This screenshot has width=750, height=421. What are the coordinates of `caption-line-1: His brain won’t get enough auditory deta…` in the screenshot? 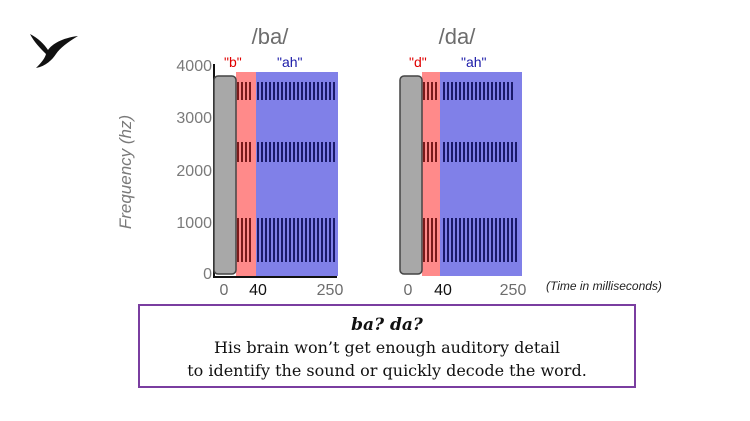 It's located at (387, 347).